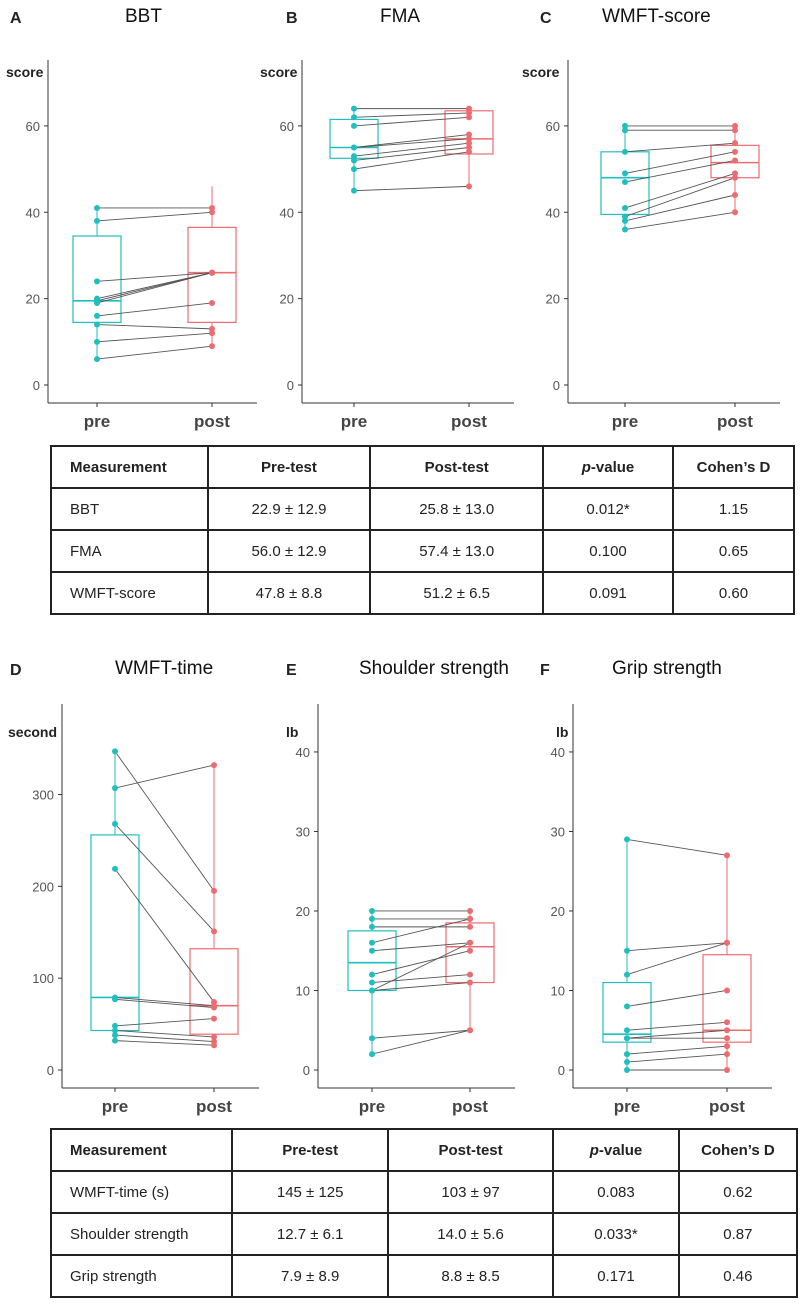 Image resolution: width=806 pixels, height=1312 pixels. Describe the element at coordinates (303, 831) in the screenshot. I see `y-tick-label: 30` at that location.